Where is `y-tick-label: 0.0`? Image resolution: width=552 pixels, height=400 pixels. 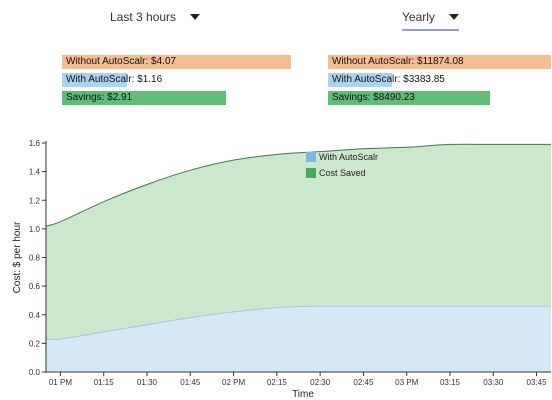 y-tick-label: 0.0 is located at coordinates (35, 372).